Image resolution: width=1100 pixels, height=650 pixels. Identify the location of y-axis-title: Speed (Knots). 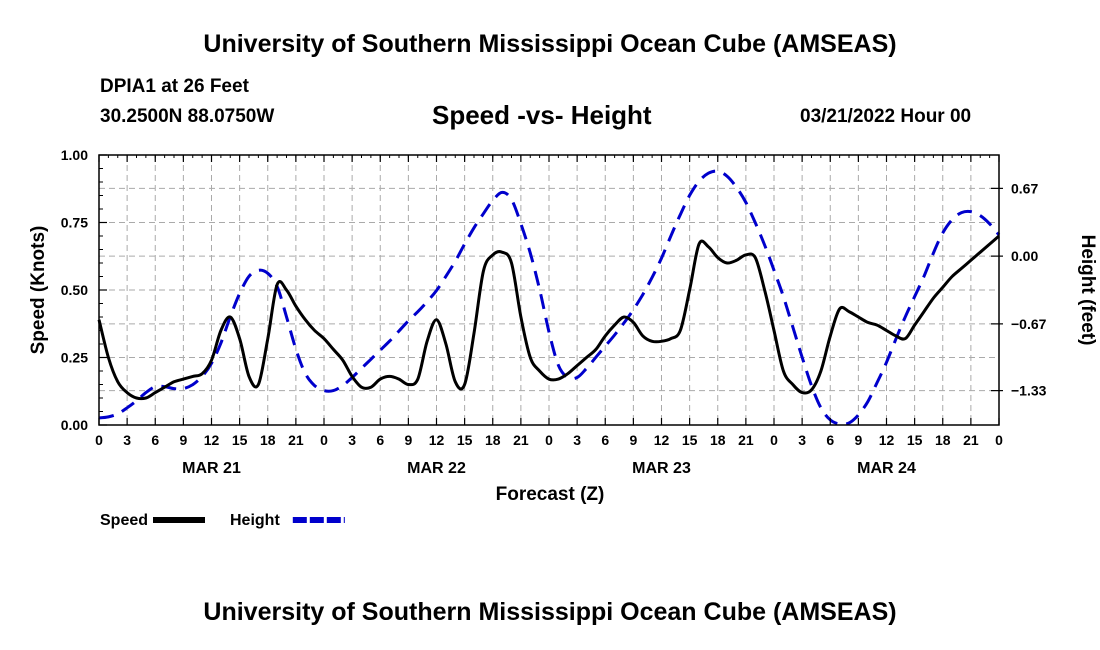
(38, 290).